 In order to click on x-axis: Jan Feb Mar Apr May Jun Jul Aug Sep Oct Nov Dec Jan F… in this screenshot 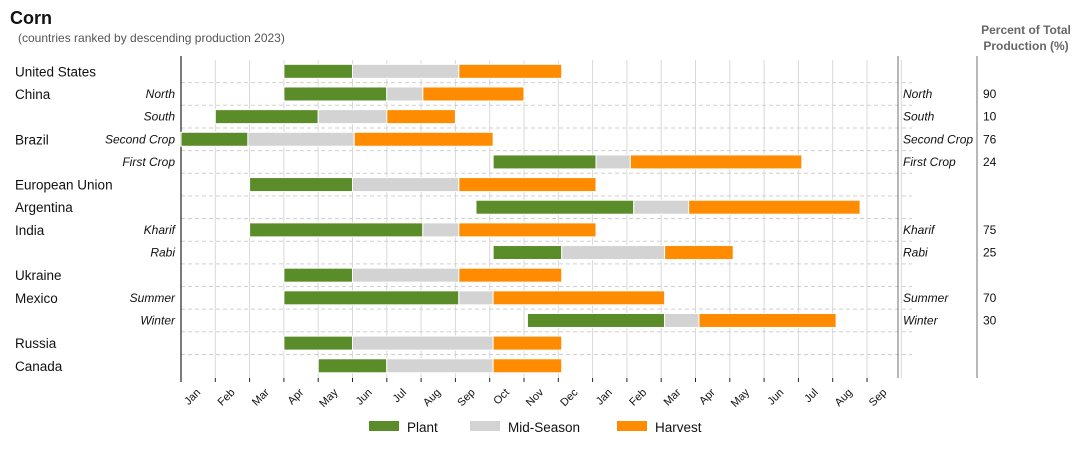, I will do `click(534, 394)`.